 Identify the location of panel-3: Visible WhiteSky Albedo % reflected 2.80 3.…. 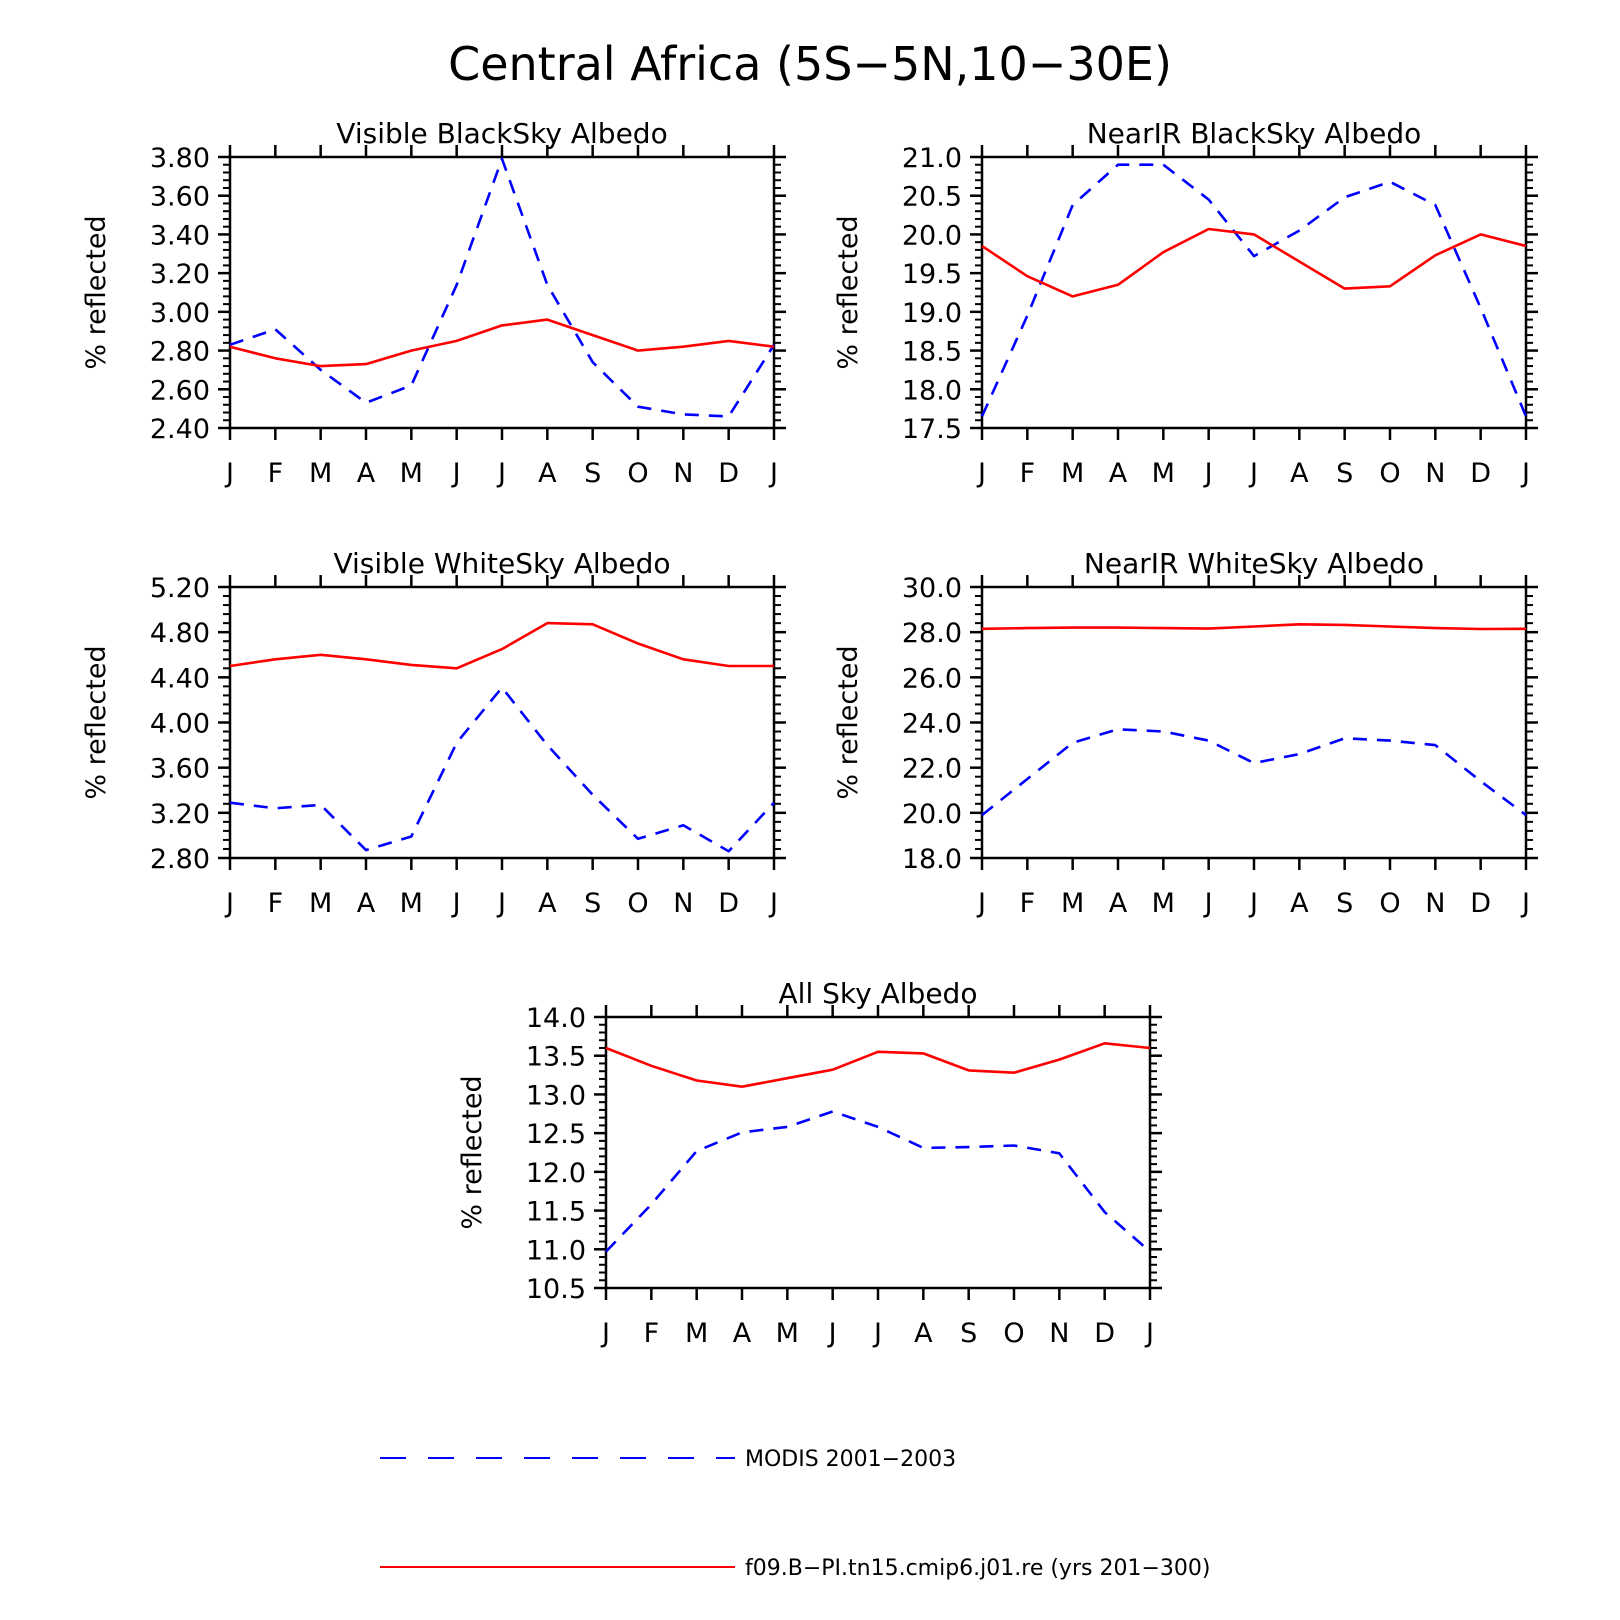
(433, 733).